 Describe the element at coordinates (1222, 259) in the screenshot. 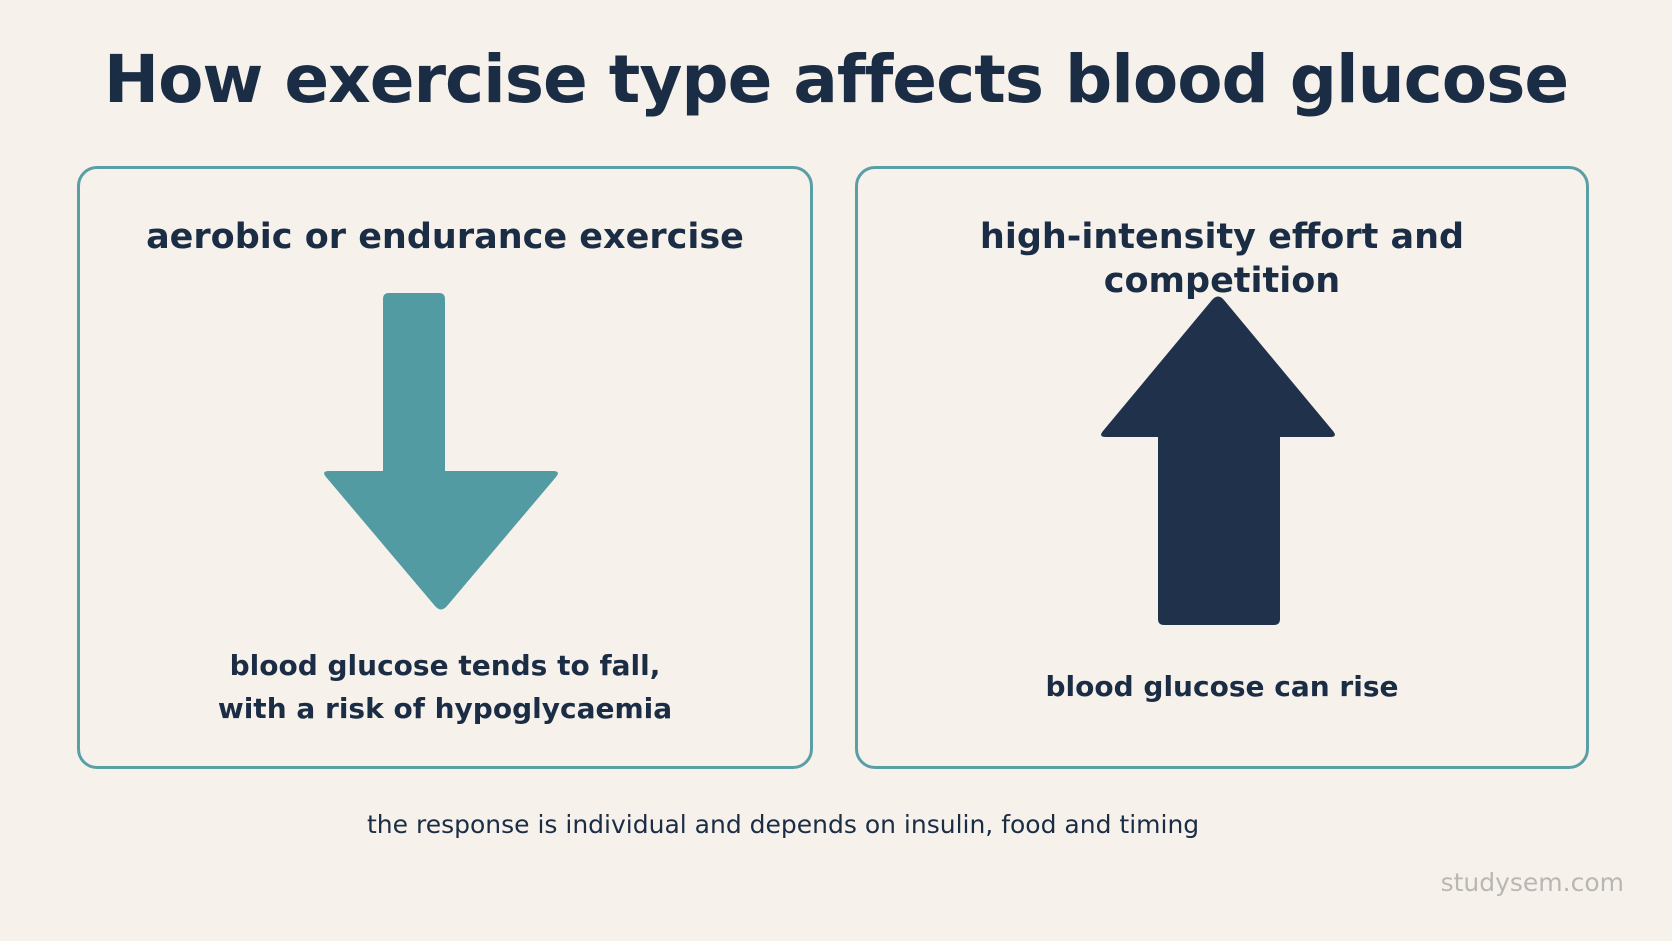

I see `high-intensity-panel-heading: high-intensity effort and competition` at that location.